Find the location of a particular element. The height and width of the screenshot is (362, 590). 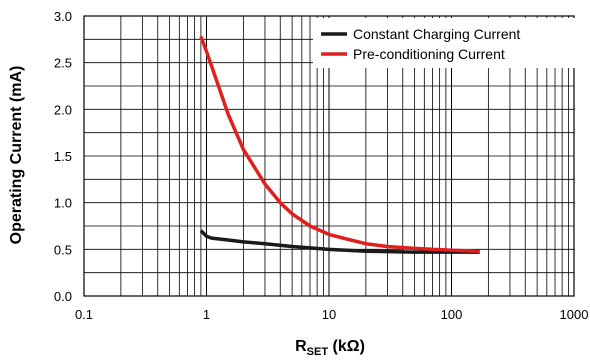

x-tick-label: 10 is located at coordinates (329, 314).